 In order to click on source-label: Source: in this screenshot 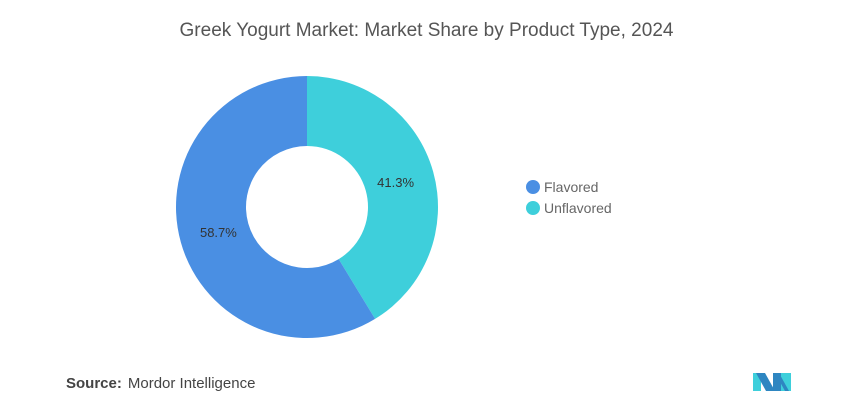, I will do `click(94, 383)`.